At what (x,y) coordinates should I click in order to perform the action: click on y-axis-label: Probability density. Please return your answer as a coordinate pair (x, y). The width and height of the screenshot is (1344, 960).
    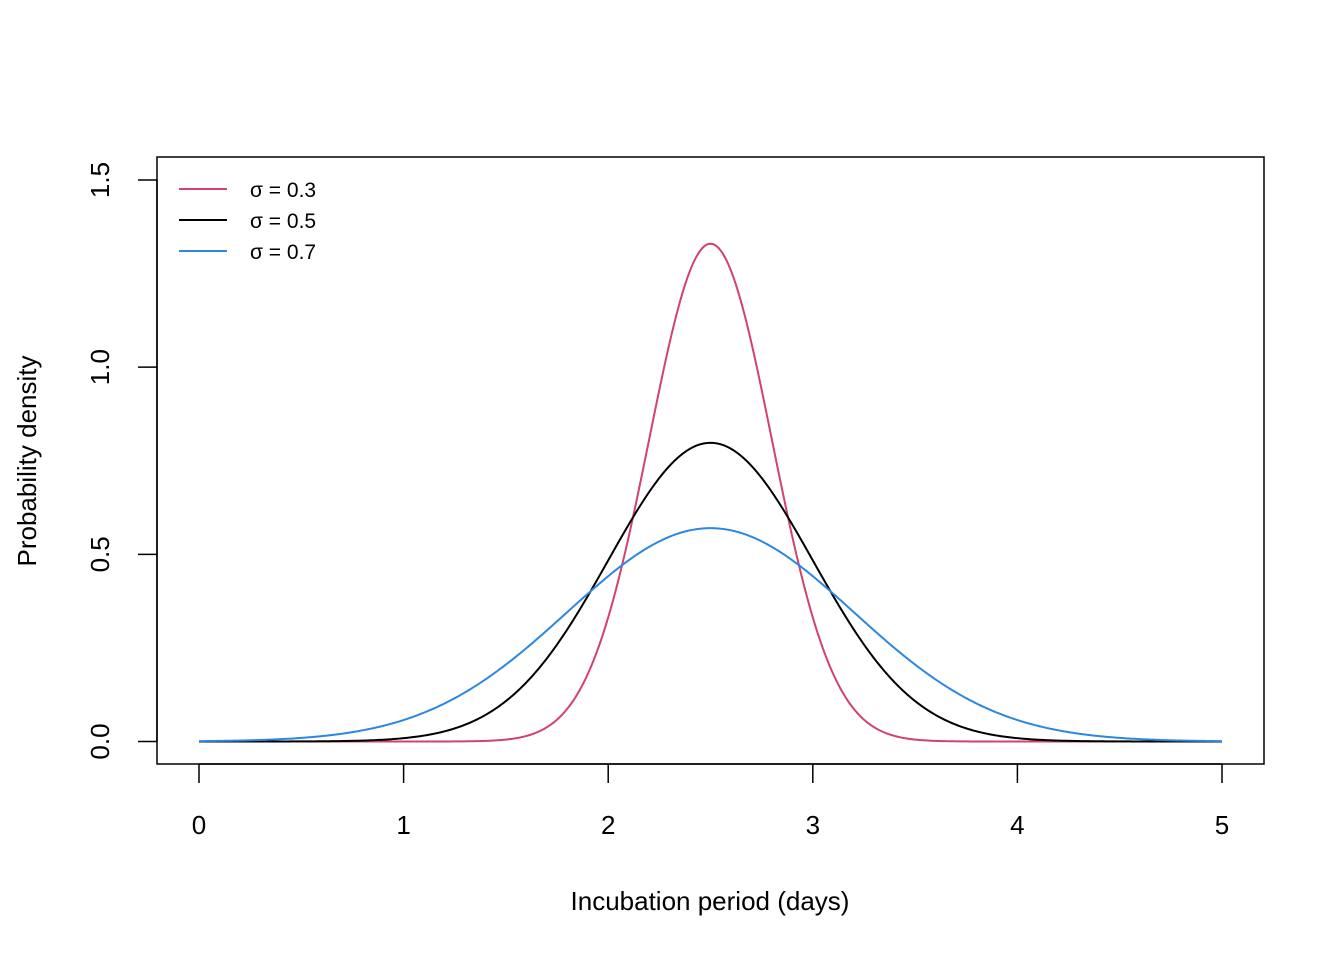
    Looking at the image, I should click on (27, 461).